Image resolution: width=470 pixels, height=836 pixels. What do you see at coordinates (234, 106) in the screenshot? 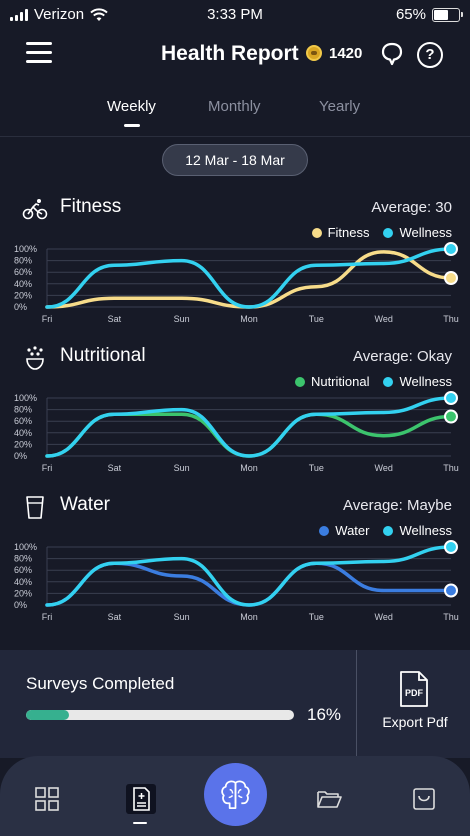
I see `tab-monthly: Monthly` at bounding box center [234, 106].